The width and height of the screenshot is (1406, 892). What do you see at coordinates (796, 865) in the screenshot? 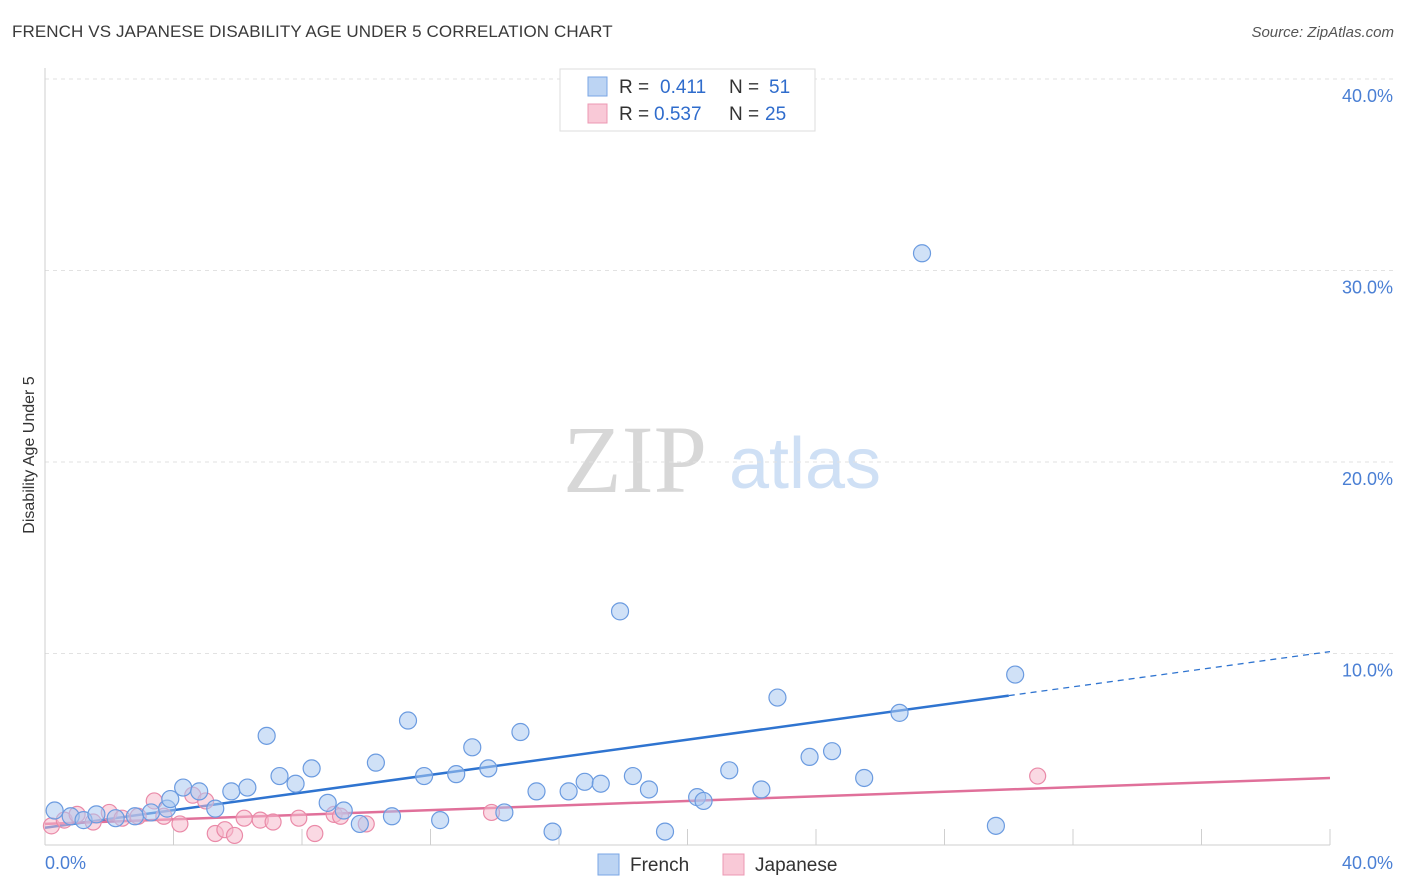
I see `legend-bottom-japanese-label: Japanese` at bounding box center [796, 865].